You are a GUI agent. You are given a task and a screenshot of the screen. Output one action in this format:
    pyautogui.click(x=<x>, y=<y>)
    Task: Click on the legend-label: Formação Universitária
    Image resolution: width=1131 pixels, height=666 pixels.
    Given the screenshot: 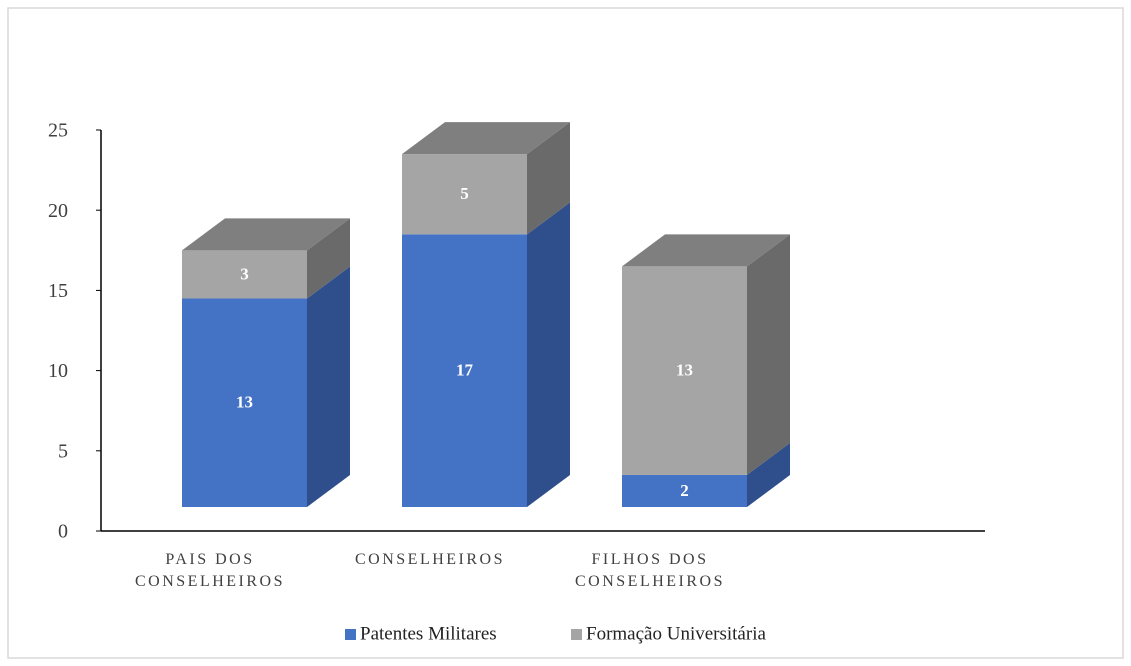 What is the action you would take?
    pyautogui.click(x=676, y=633)
    